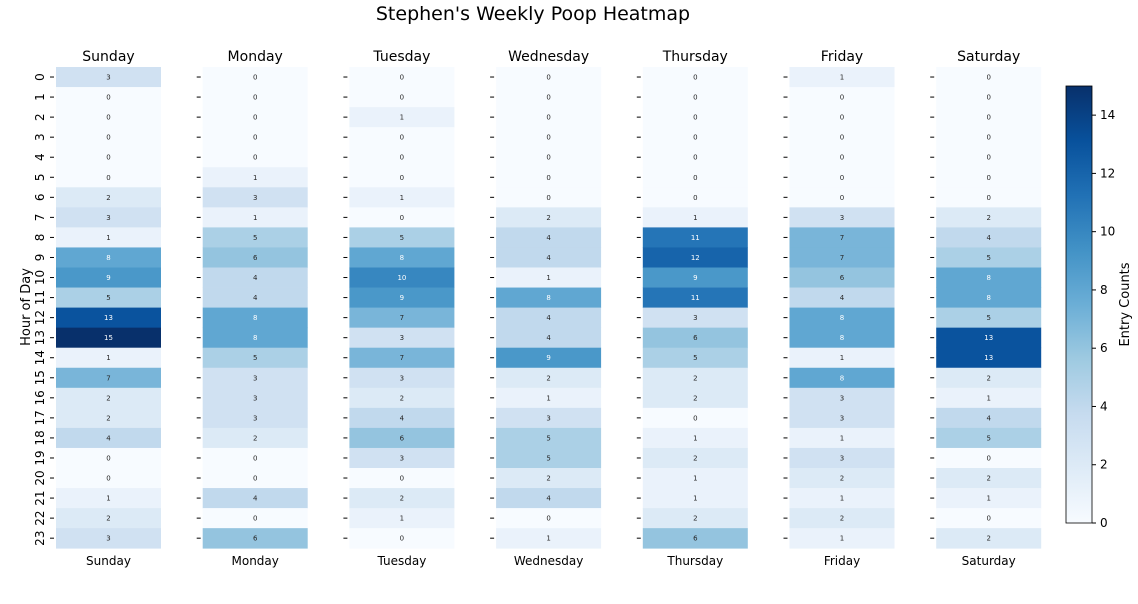 The image size is (1138, 604). I want to click on y-tick-label: 2, so click(40, 117).